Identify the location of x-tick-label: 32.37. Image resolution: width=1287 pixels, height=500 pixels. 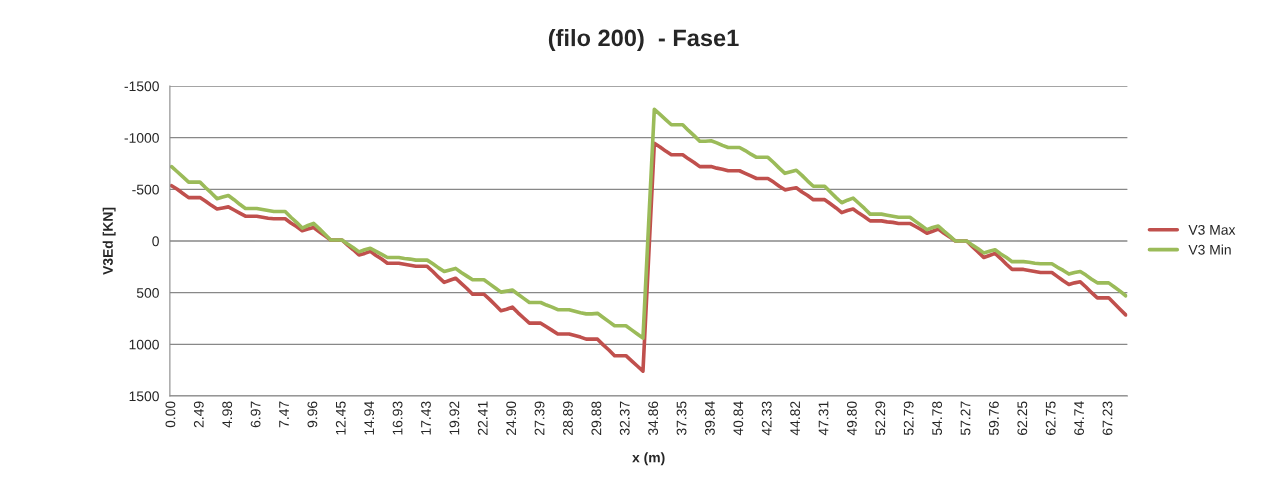
(624, 418).